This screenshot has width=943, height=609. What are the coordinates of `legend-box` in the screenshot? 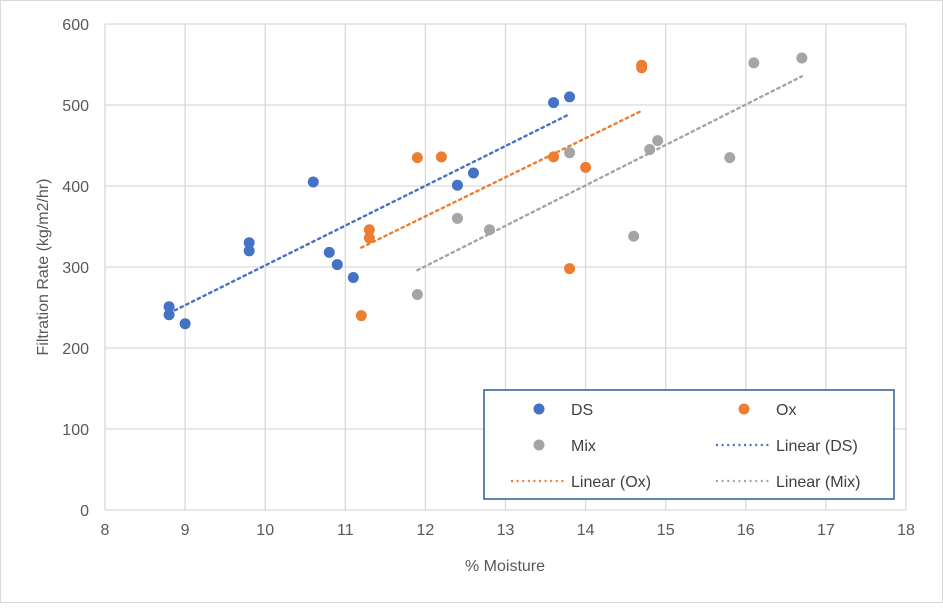 It's located at (689, 444).